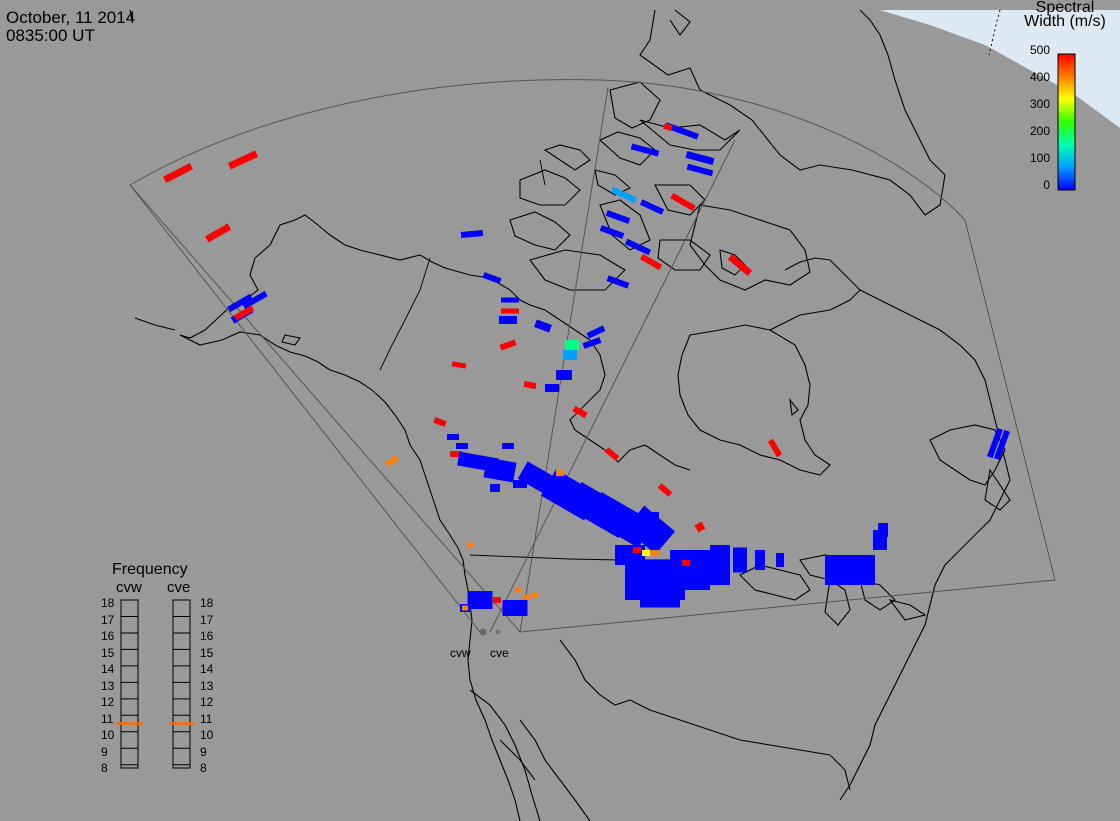  Describe the element at coordinates (1039, 77) in the screenshot. I see `colorbar-tick-label: 400` at that location.